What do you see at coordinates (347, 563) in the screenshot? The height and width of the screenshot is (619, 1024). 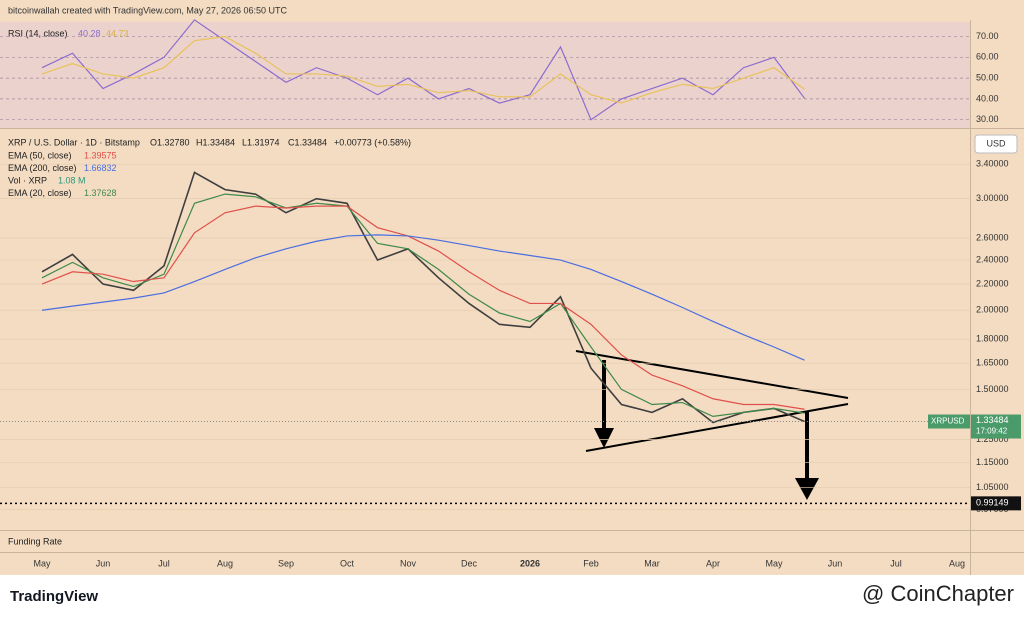 I see `x-tick-label: Oct` at bounding box center [347, 563].